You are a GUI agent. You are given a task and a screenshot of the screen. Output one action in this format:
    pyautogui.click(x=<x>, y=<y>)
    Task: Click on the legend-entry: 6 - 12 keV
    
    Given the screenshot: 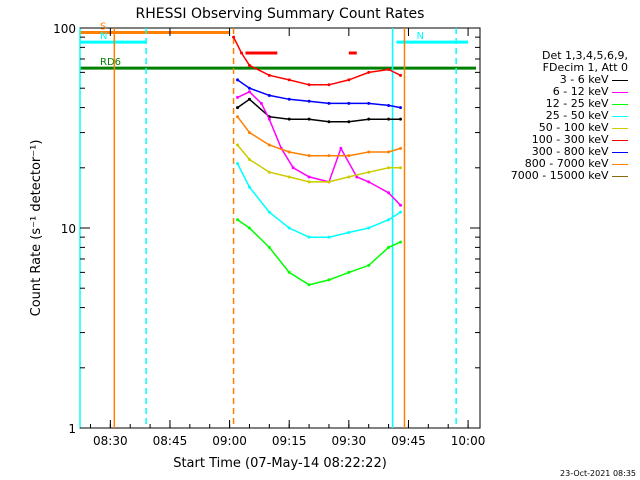 What is the action you would take?
    pyautogui.click(x=569, y=92)
    